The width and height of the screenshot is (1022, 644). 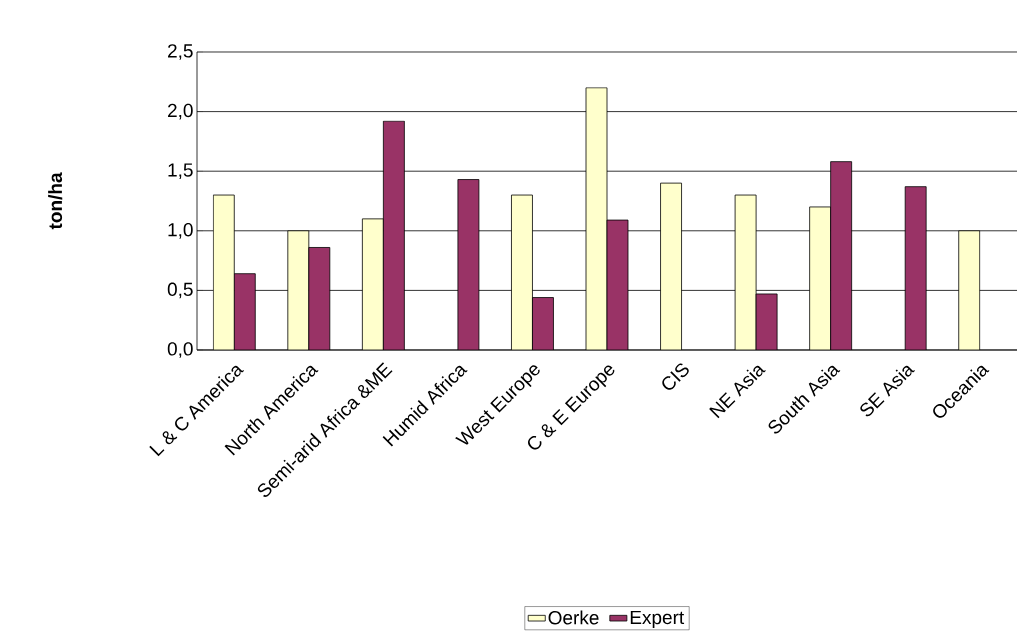 What do you see at coordinates (55, 201) in the screenshot?
I see `y-axis-title: ton/ha` at bounding box center [55, 201].